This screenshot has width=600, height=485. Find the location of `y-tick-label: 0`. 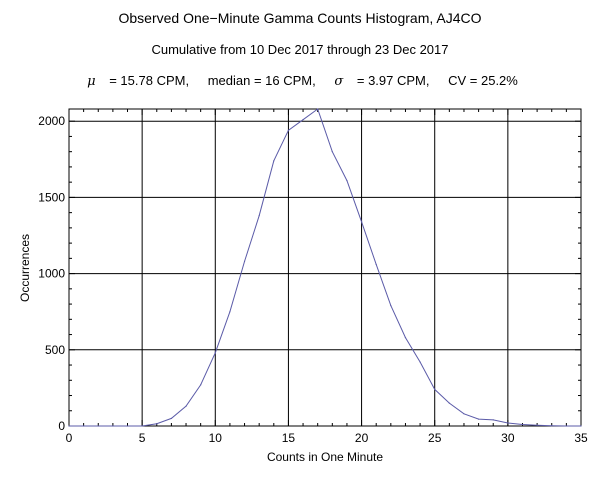

y-tick-label: 0 is located at coordinates (61, 426).